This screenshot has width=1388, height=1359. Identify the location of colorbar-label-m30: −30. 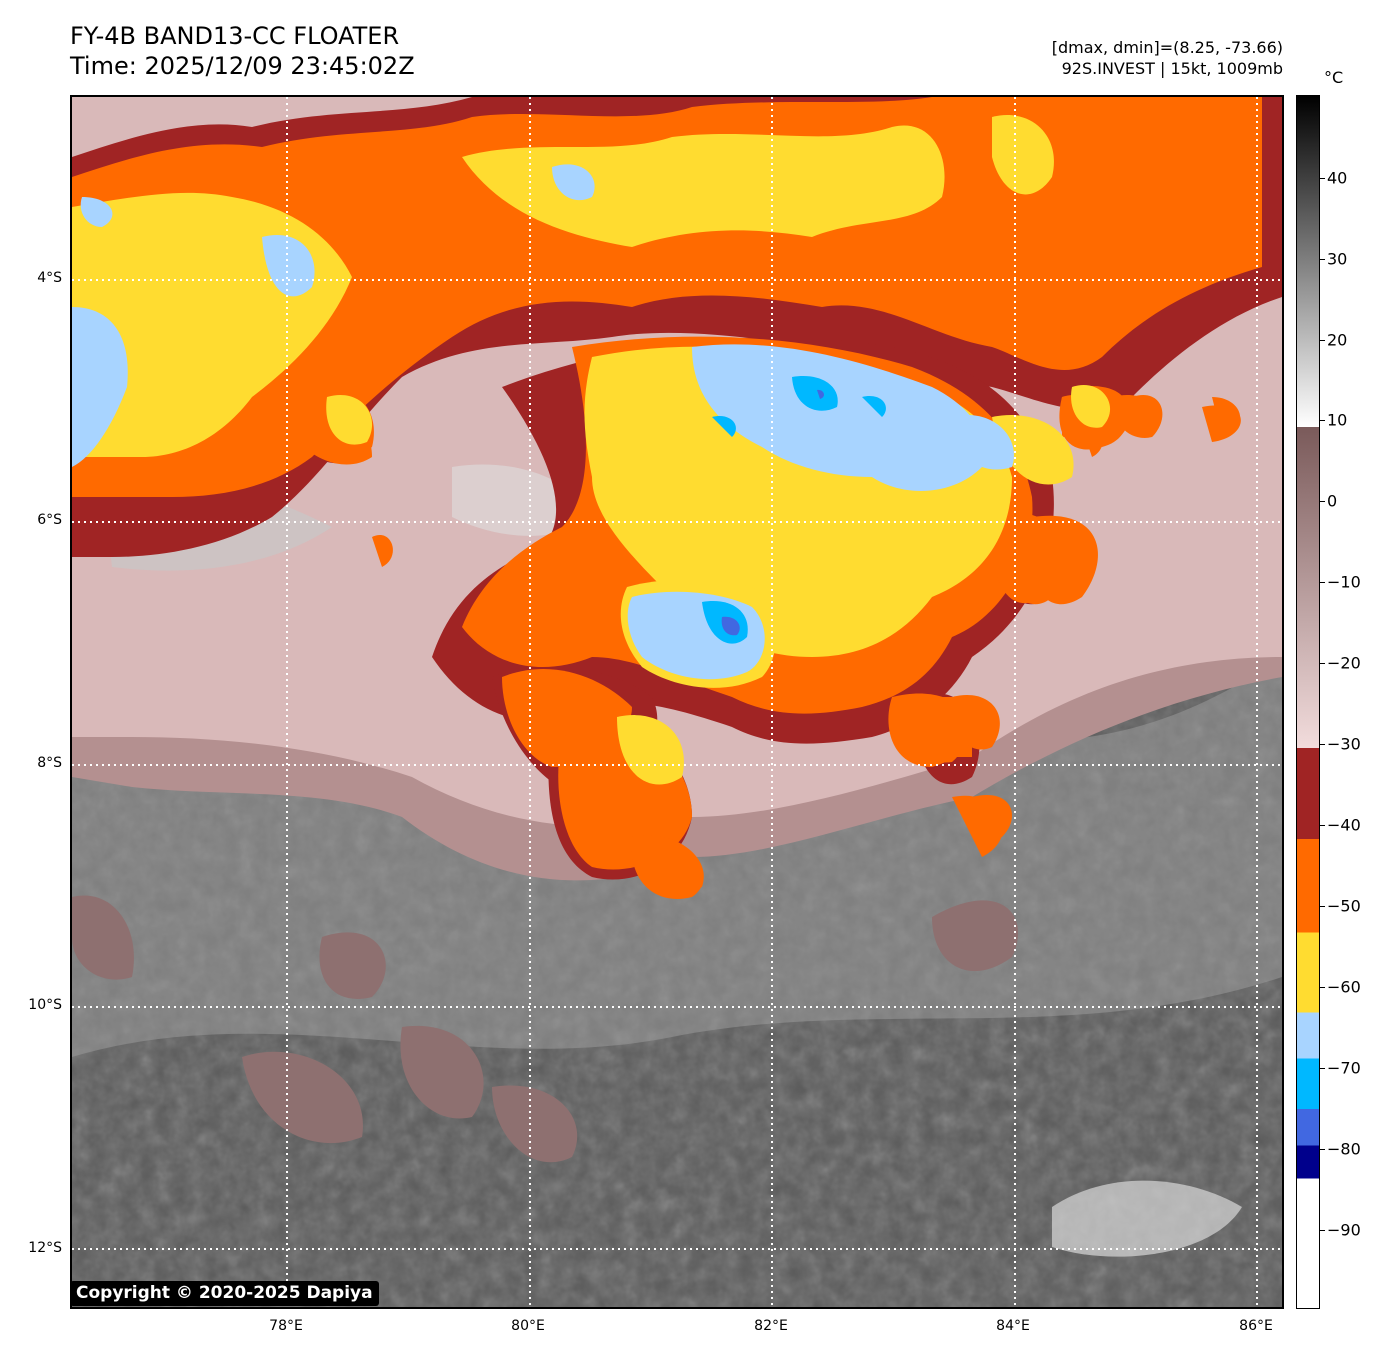
(1344, 744).